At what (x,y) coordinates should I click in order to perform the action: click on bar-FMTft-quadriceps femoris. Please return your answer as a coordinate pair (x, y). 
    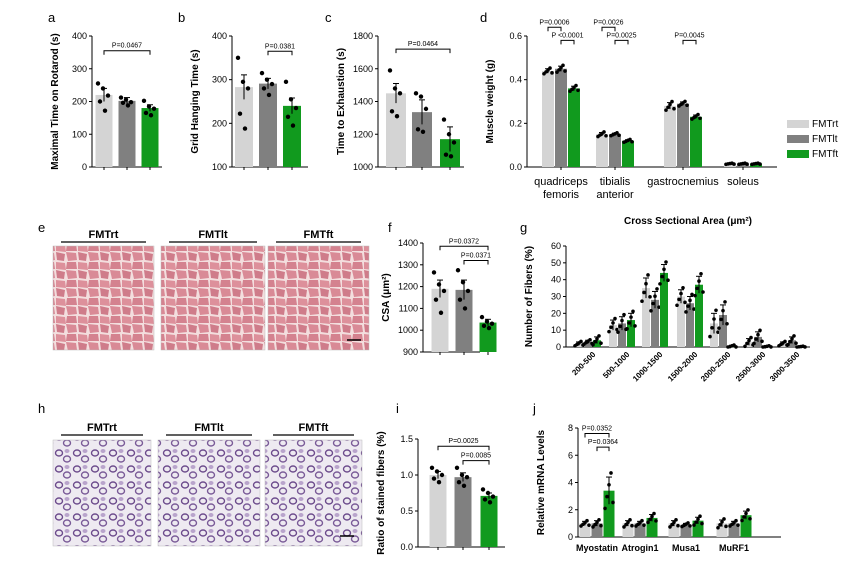
    Looking at the image, I should click on (574, 127).